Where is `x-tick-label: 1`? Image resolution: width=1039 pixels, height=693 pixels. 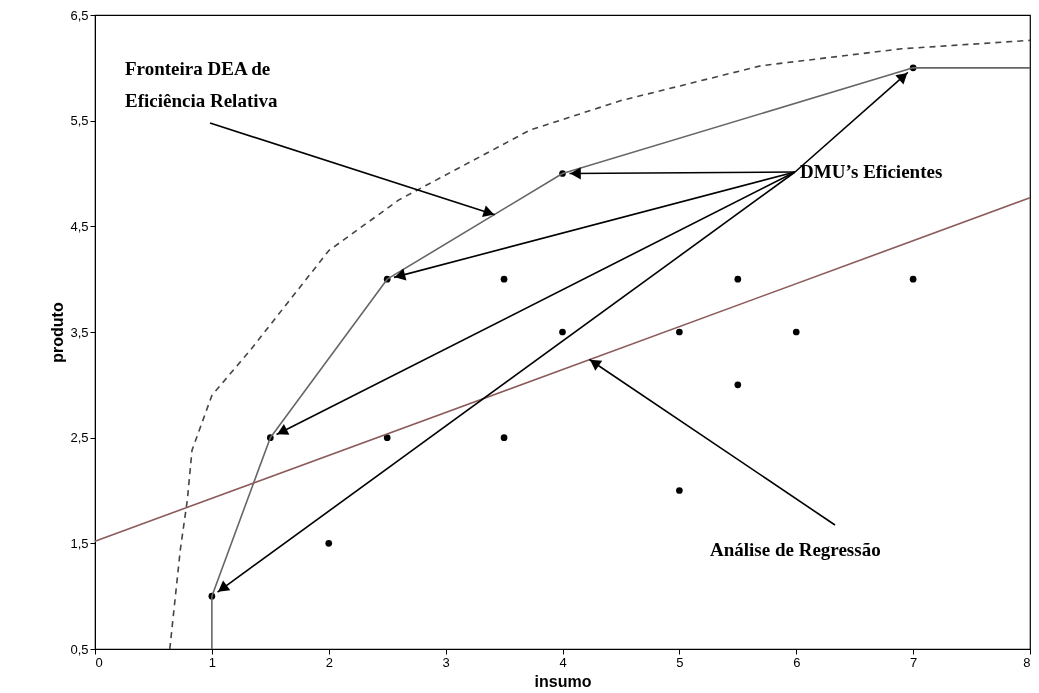
x-tick-label: 1 is located at coordinates (212, 662).